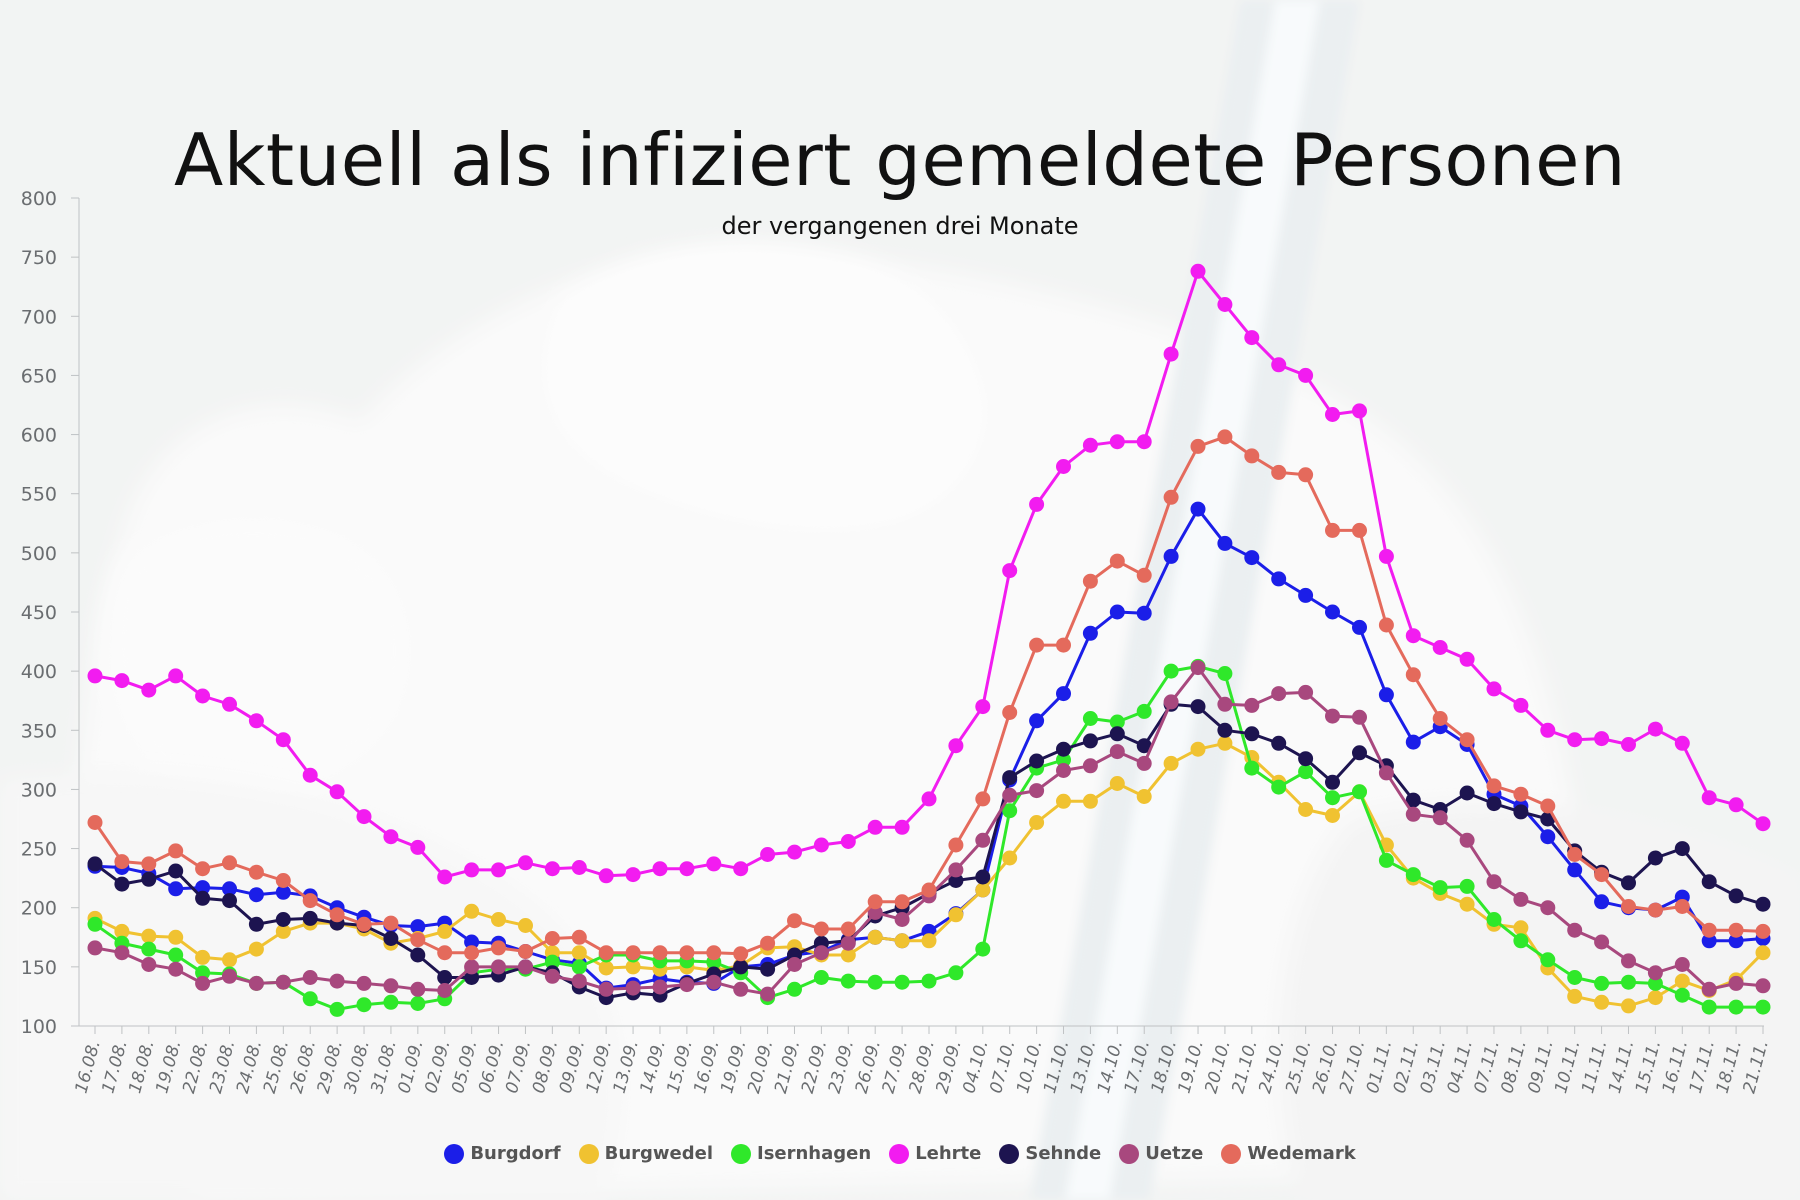 Image resolution: width=1800 pixels, height=1200 pixels. What do you see at coordinates (39, 199) in the screenshot?
I see `y-tick-label: 800` at bounding box center [39, 199].